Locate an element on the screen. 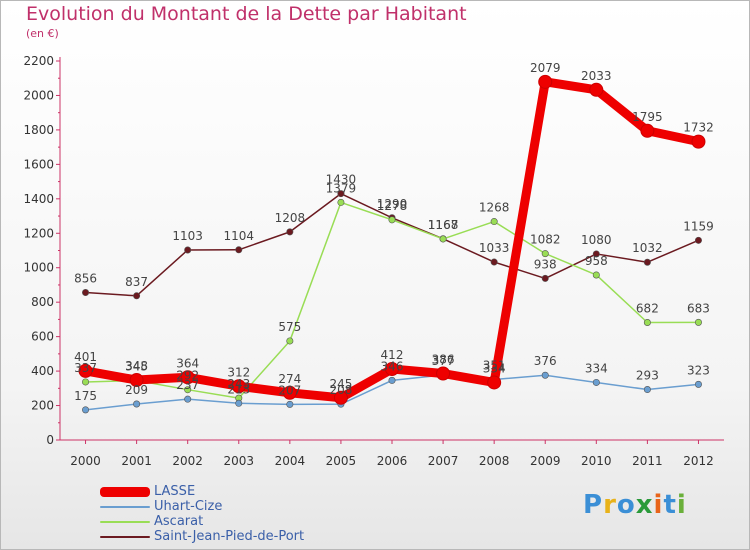  data-label: 175 is located at coordinates (85, 396).